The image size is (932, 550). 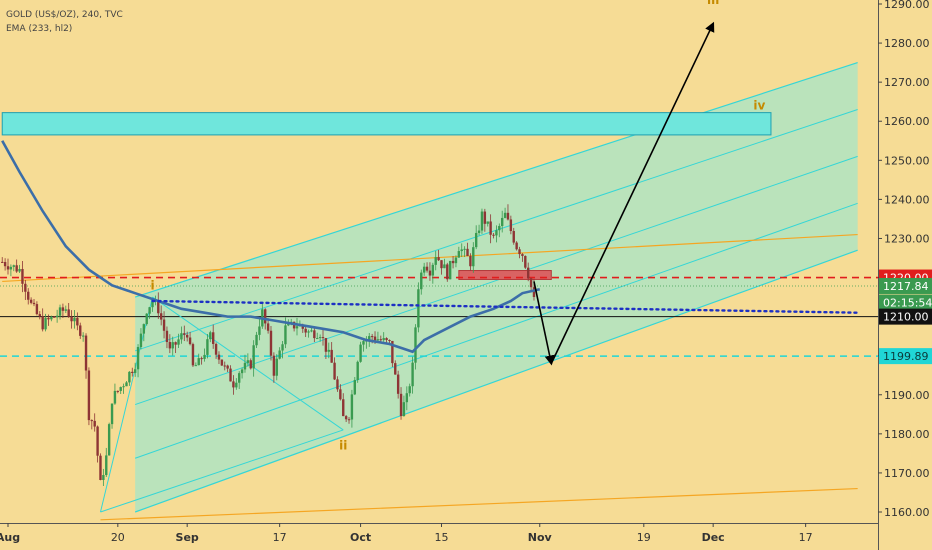 What do you see at coordinates (906, 356) in the screenshot?
I see `price-badge-label: 1199.89` at bounding box center [906, 356].